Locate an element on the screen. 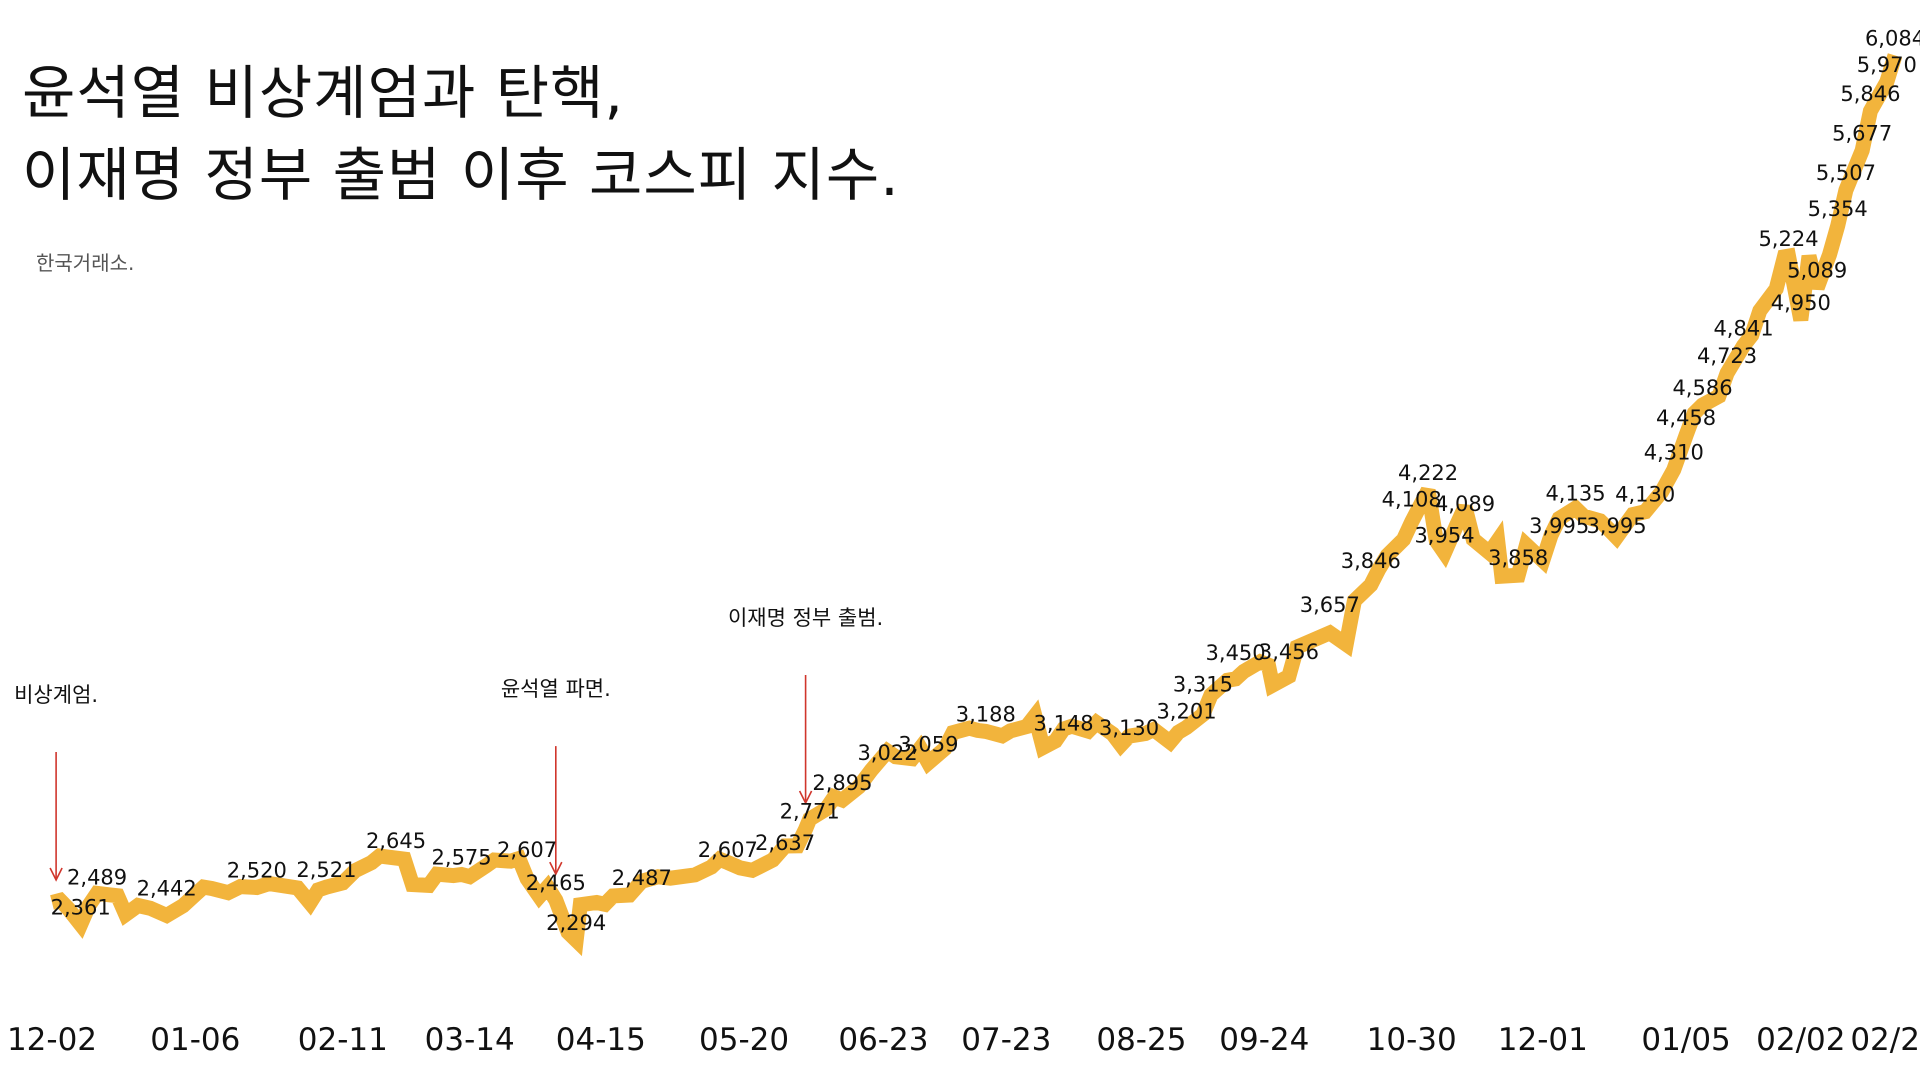 Image resolution: width=1920 pixels, height=1080 pixels. data-label: 2,771 is located at coordinates (810, 812).